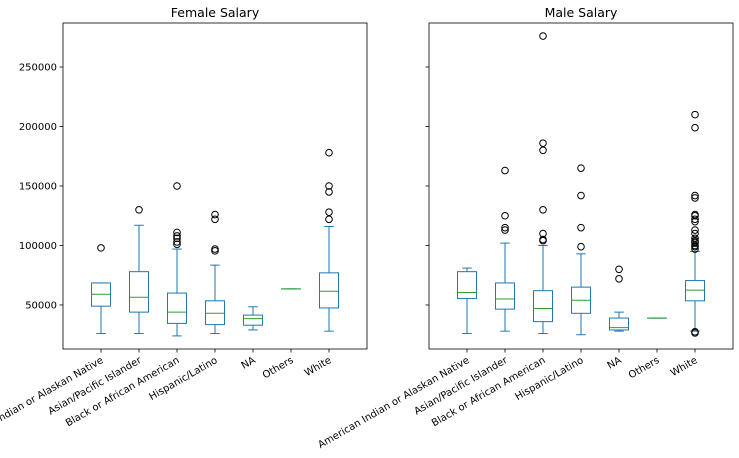 Image resolution: width=739 pixels, height=458 pixels. What do you see at coordinates (38, 68) in the screenshot?
I see `y-tick-label: 250000` at bounding box center [38, 68].